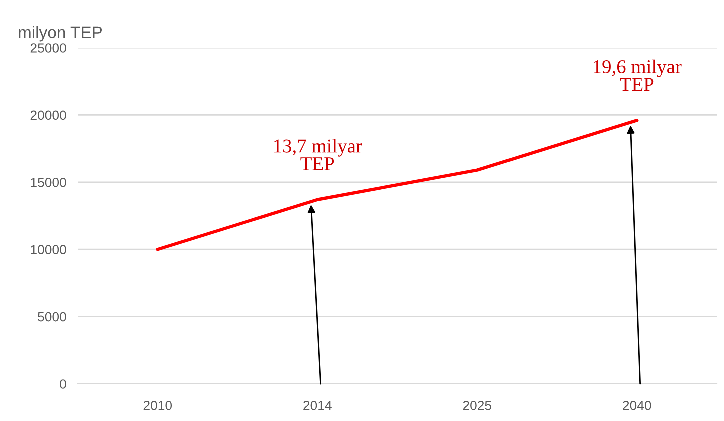 The width and height of the screenshot is (724, 421). Describe the element at coordinates (48, 250) in the screenshot. I see `y-tick-label: 10000` at that location.